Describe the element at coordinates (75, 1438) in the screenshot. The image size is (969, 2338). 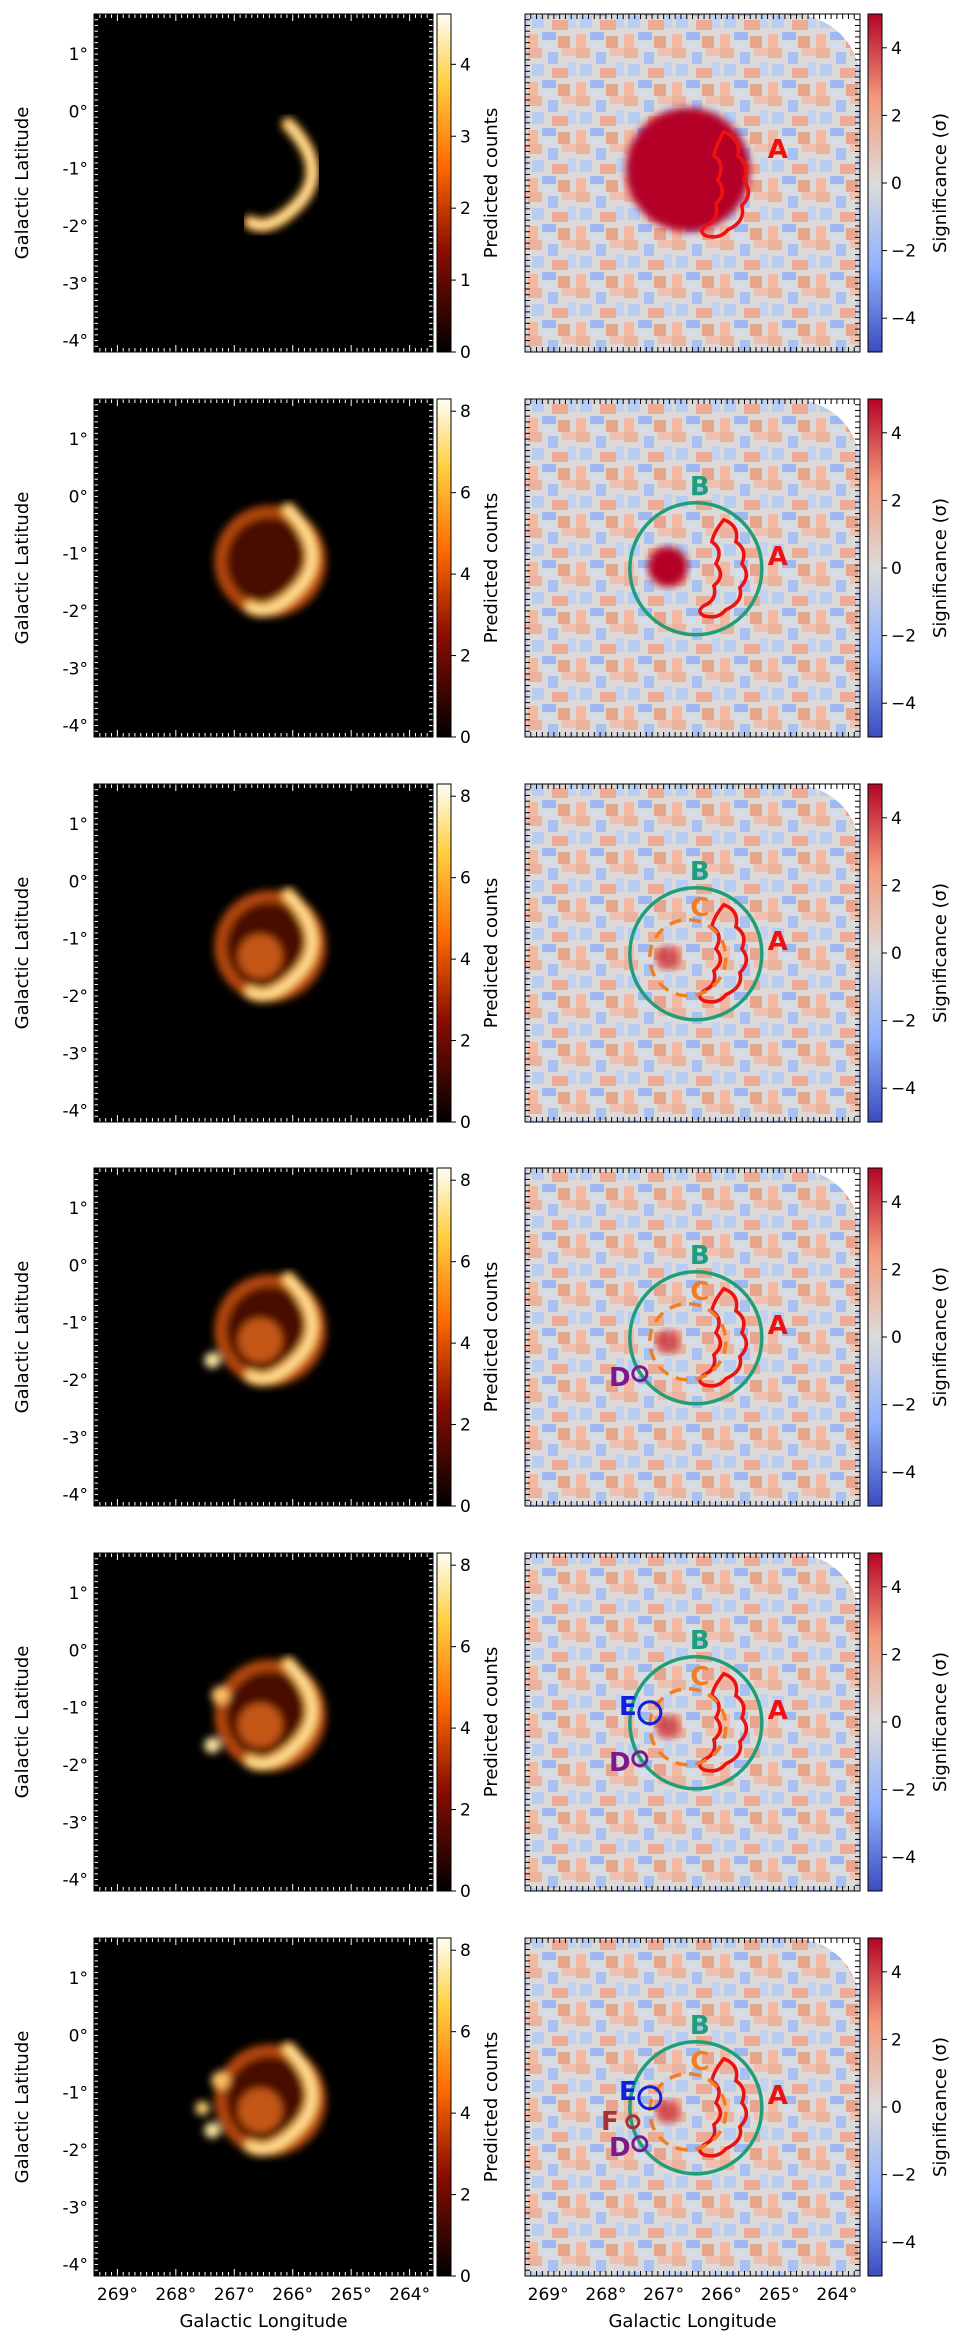
I see `y-tick-label: -3°` at that location.